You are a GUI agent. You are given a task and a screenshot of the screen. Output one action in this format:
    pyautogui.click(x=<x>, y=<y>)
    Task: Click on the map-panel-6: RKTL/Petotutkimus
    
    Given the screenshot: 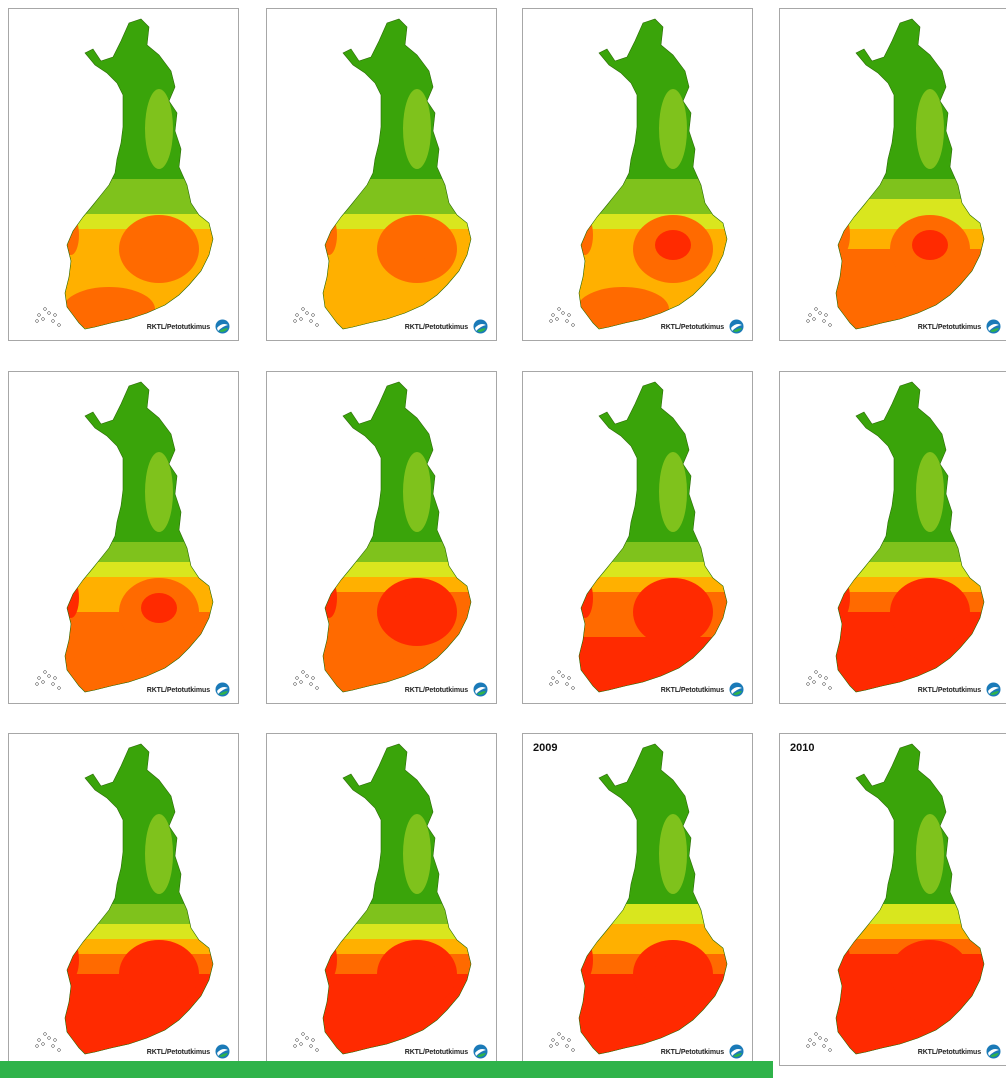 What is the action you would take?
    pyautogui.click(x=381, y=537)
    